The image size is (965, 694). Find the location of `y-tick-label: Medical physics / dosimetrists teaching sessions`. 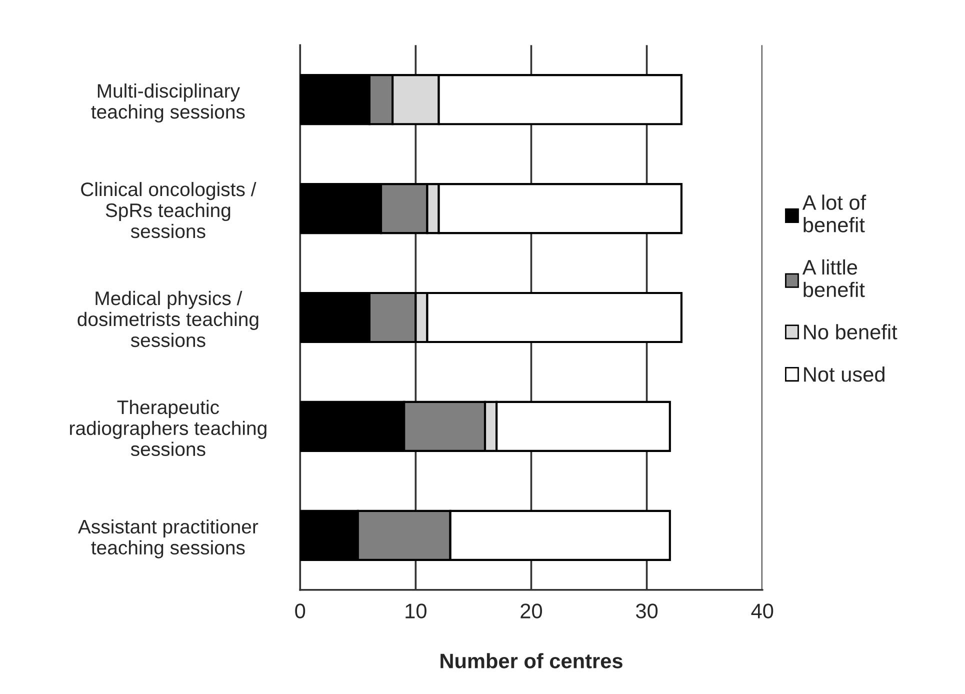

y-tick-label: Medical physics / dosimetrists teaching sessions is located at coordinates (168, 319).